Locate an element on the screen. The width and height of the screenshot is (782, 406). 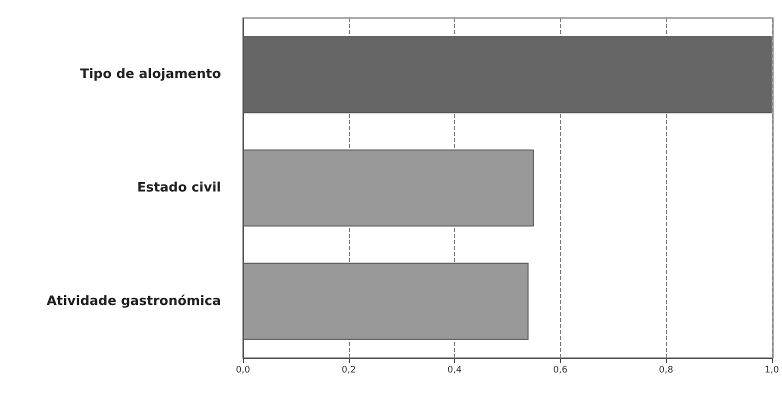
x-tick-label: 0,6 is located at coordinates (560, 371).